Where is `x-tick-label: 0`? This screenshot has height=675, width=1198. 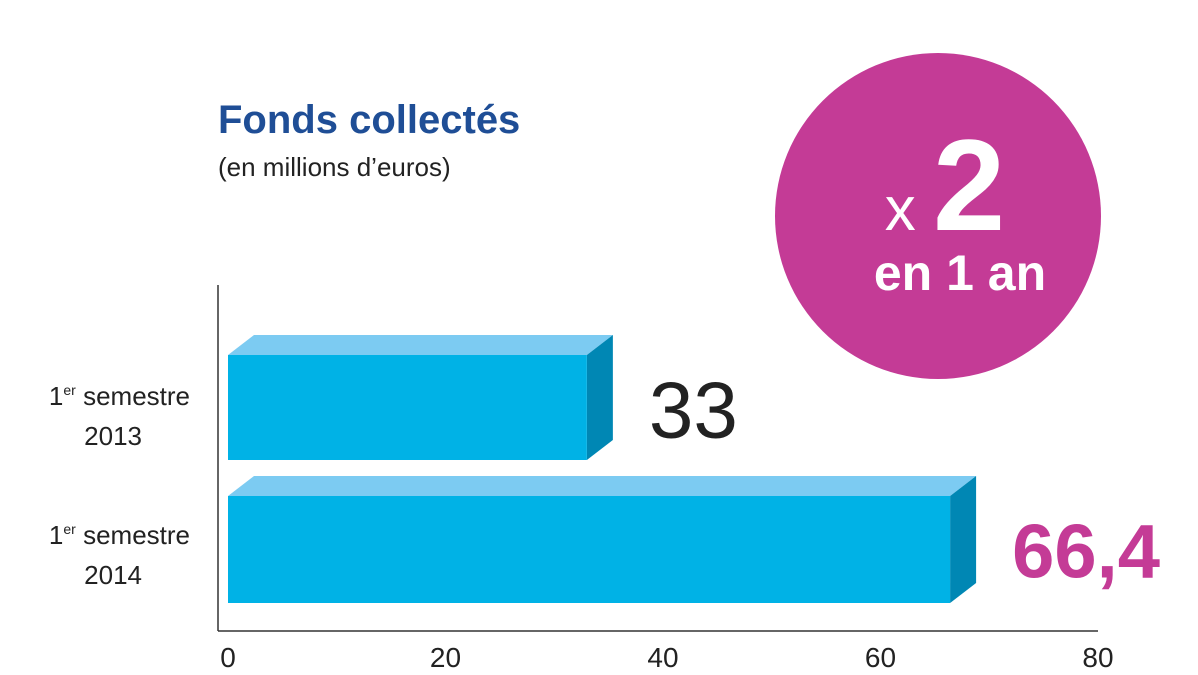 x-tick-label: 0 is located at coordinates (228, 657).